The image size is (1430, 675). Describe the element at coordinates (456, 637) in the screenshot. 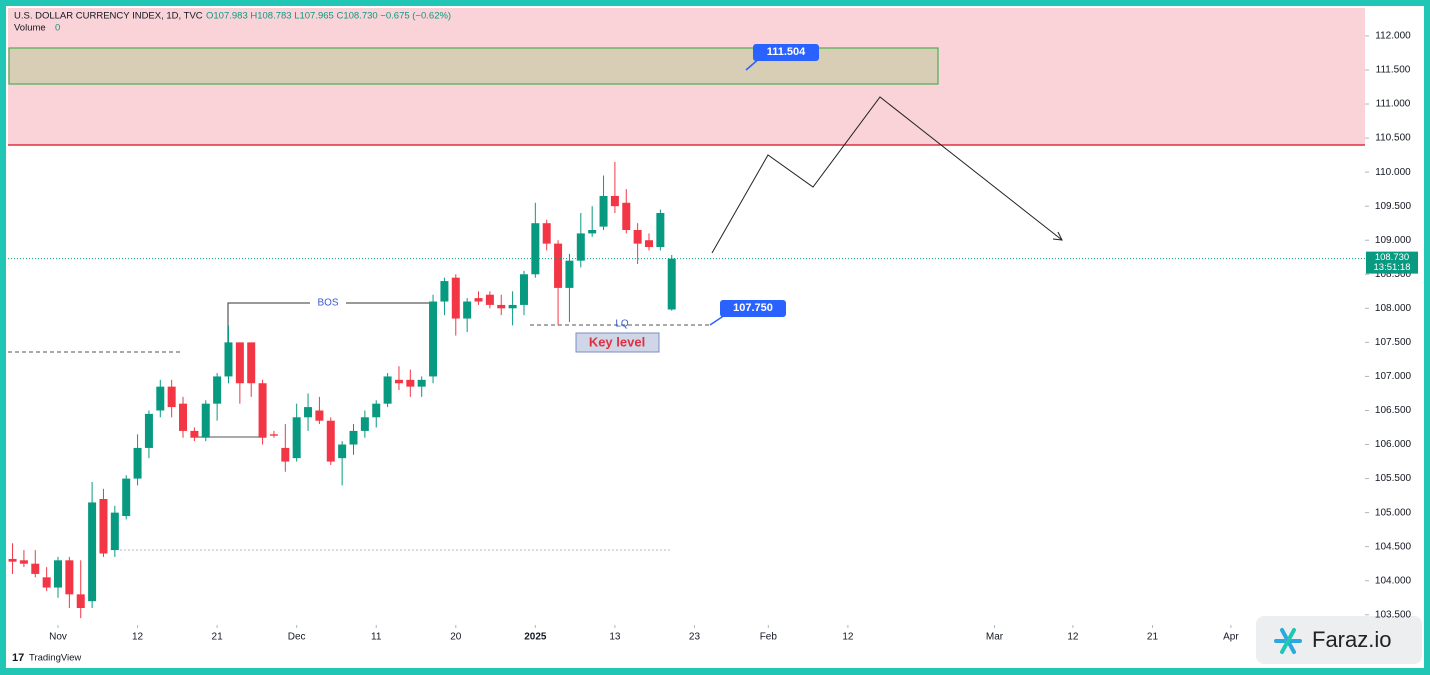

I see `x-tick-label: 20` at that location.